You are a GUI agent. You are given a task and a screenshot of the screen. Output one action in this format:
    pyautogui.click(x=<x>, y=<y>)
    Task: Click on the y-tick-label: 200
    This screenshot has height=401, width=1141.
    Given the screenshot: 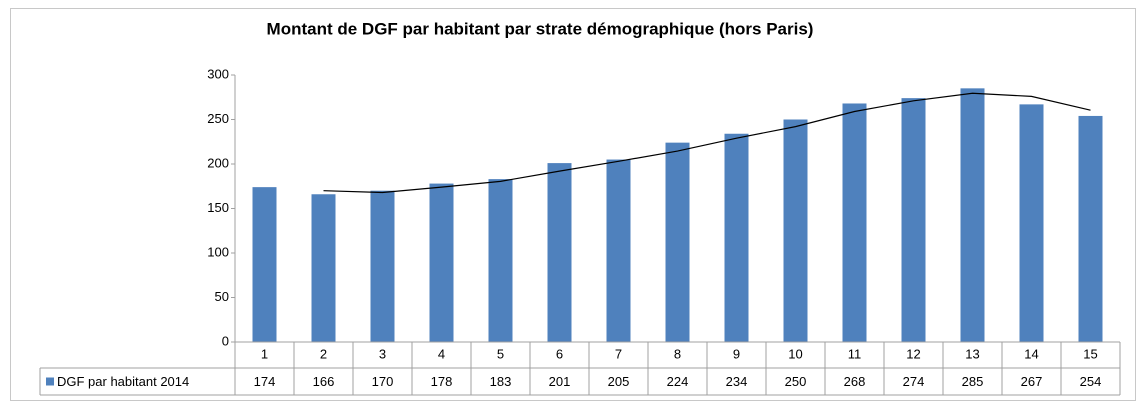 What is the action you would take?
    pyautogui.click(x=218, y=162)
    